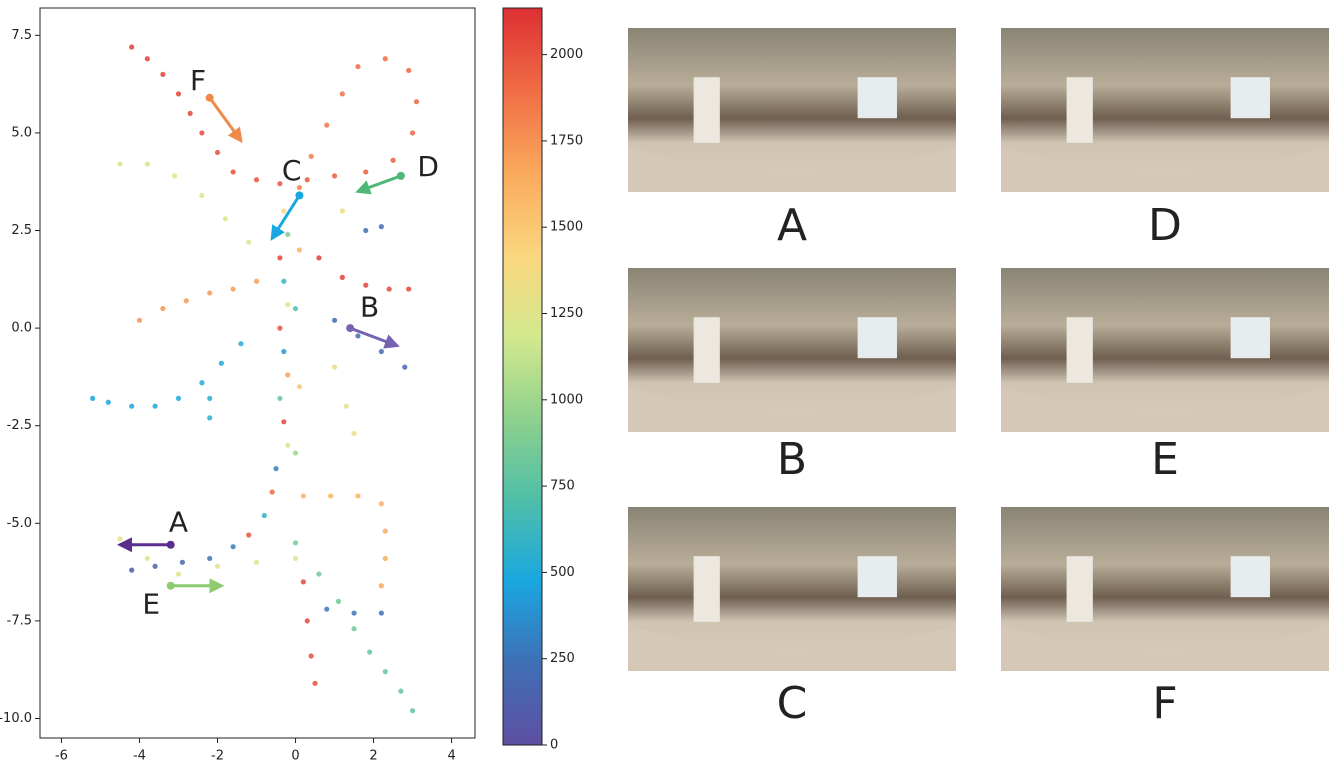 The height and width of the screenshot is (778, 1335). I want to click on x-tick-label: -2, so click(217, 756).